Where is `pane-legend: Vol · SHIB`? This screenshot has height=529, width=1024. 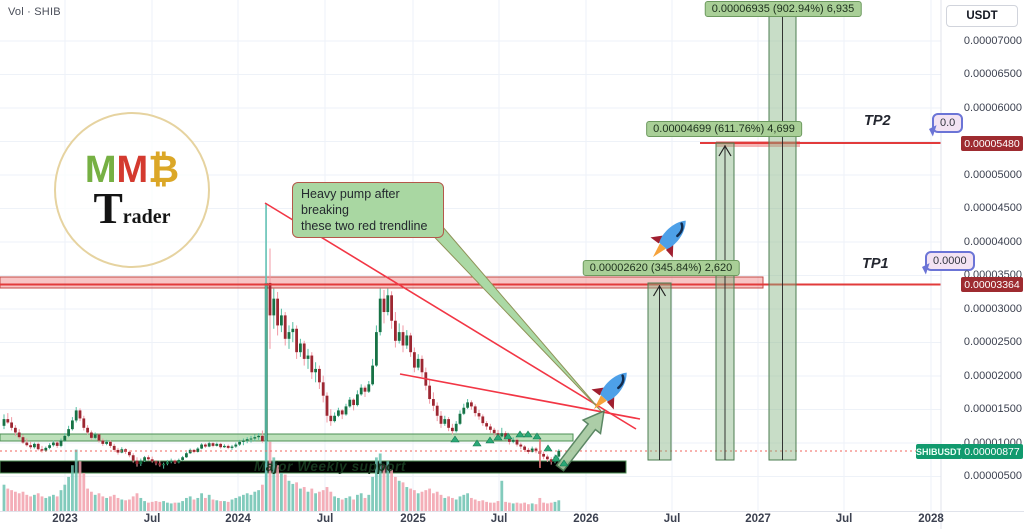 pane-legend: Vol · SHIB is located at coordinates (34, 12).